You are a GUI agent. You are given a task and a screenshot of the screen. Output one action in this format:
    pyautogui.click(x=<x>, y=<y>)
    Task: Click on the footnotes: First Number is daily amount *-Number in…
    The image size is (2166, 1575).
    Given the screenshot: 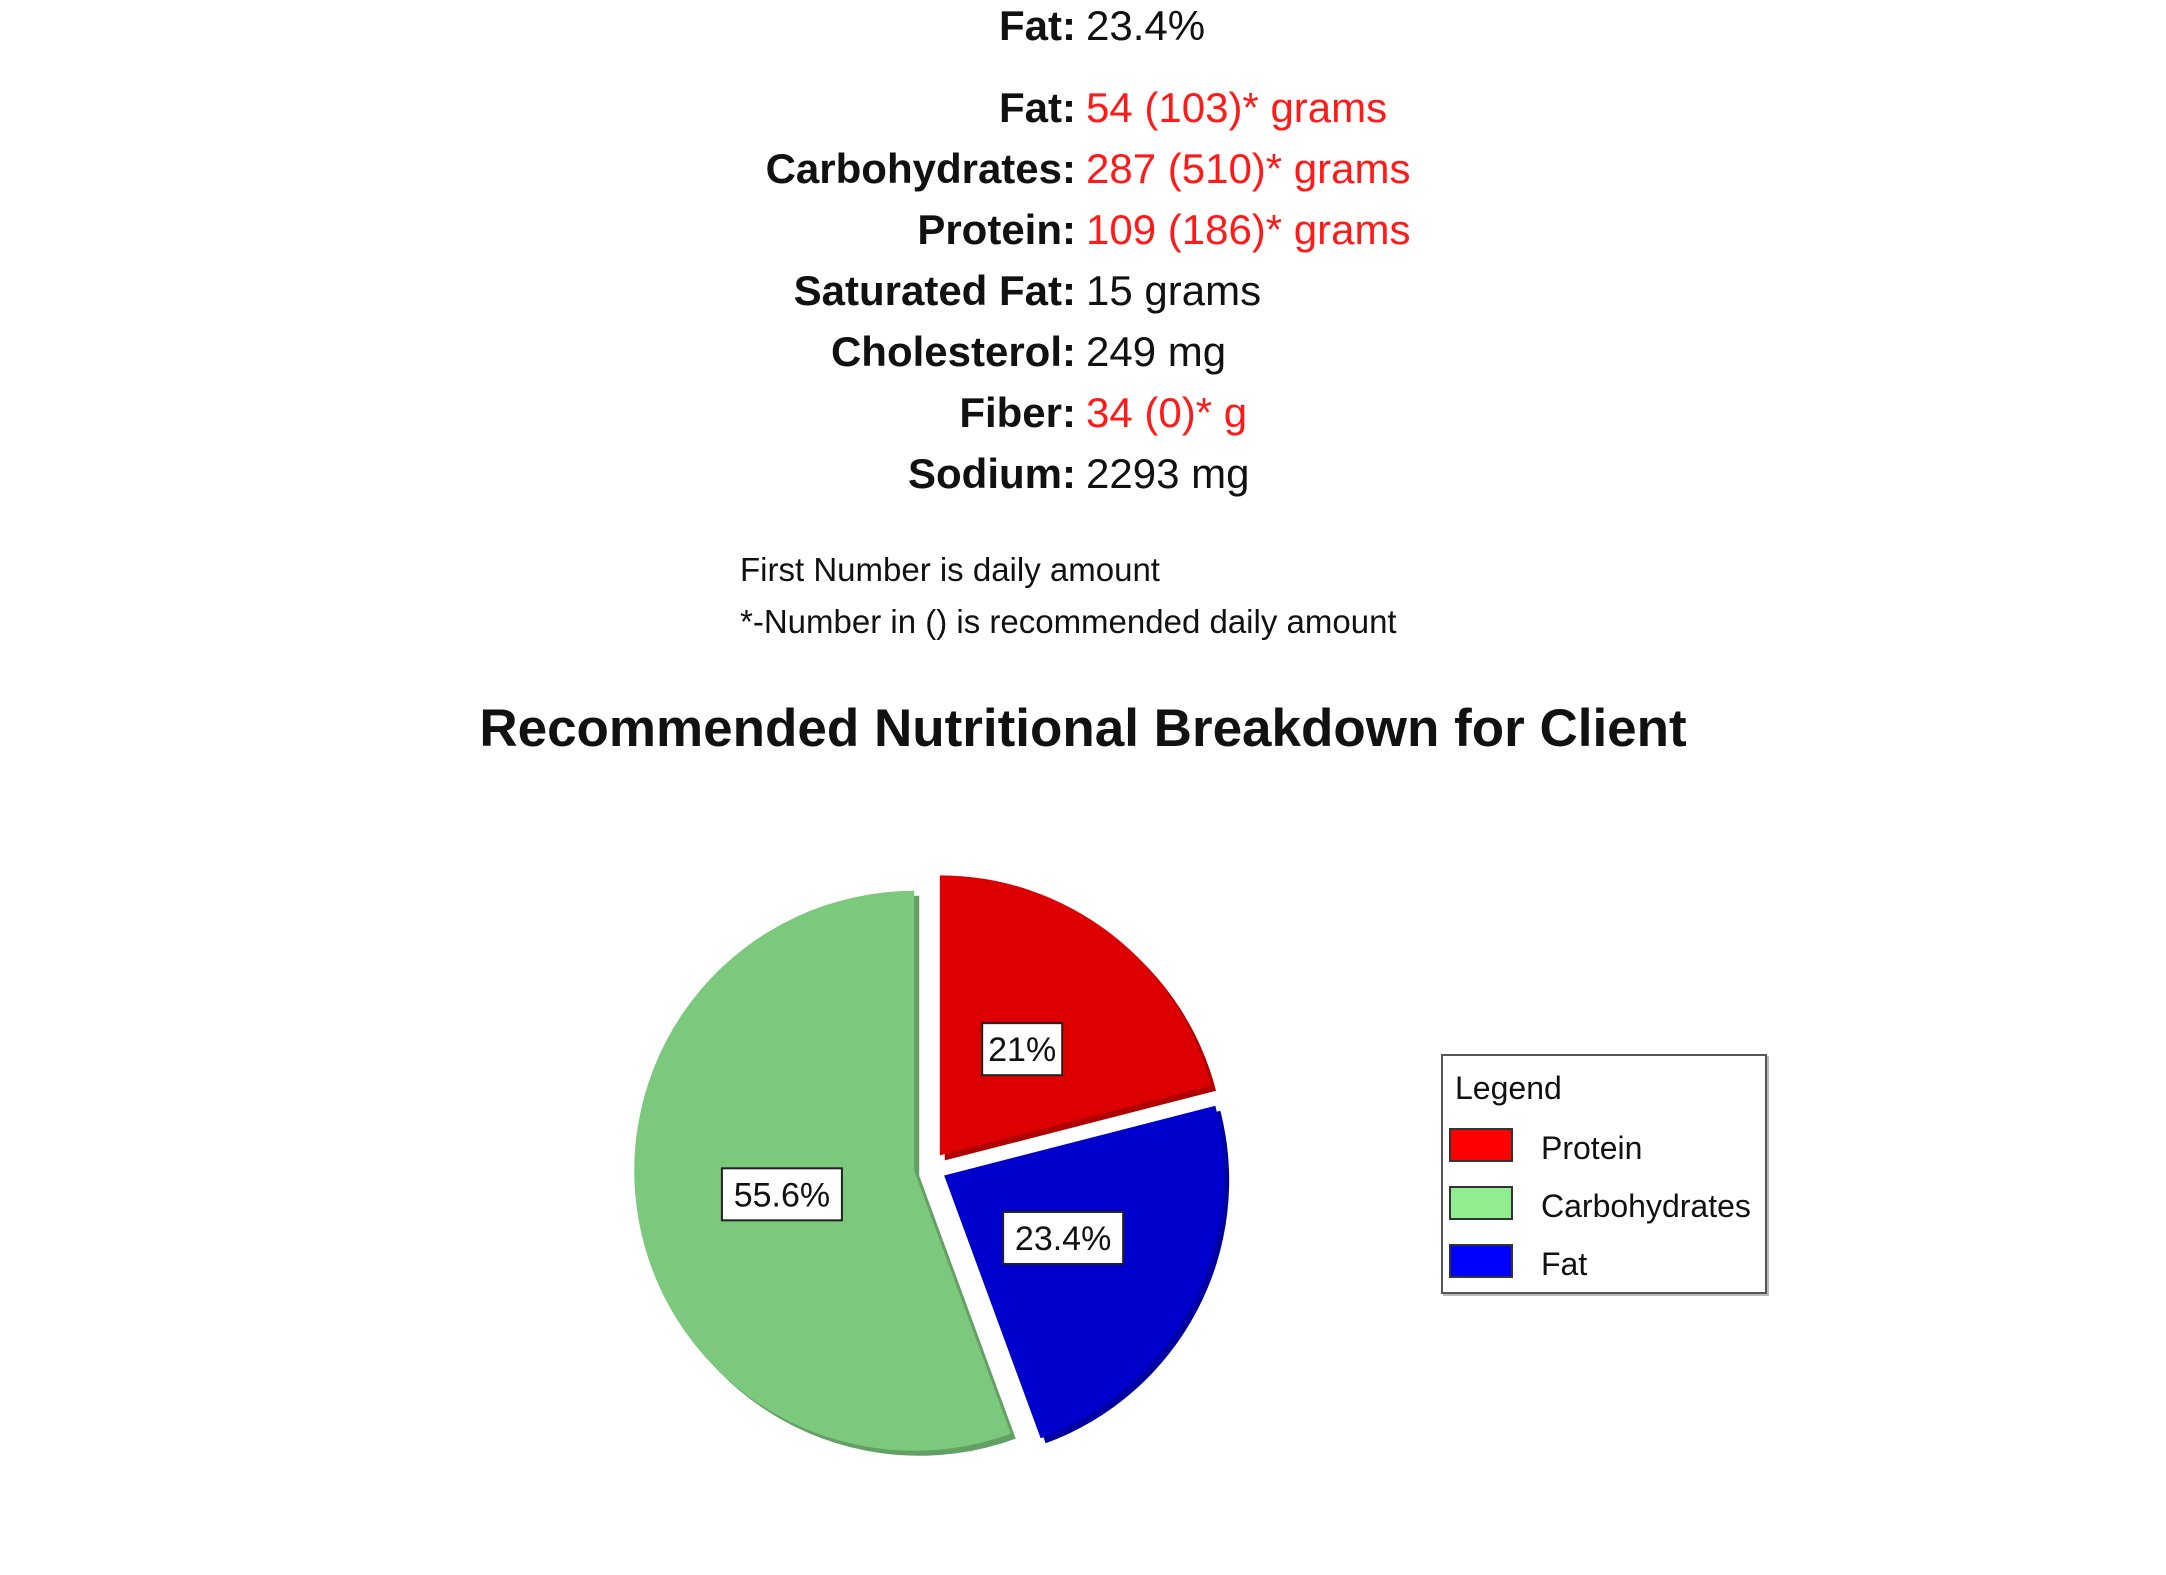 What is the action you would take?
    pyautogui.click(x=1068, y=596)
    